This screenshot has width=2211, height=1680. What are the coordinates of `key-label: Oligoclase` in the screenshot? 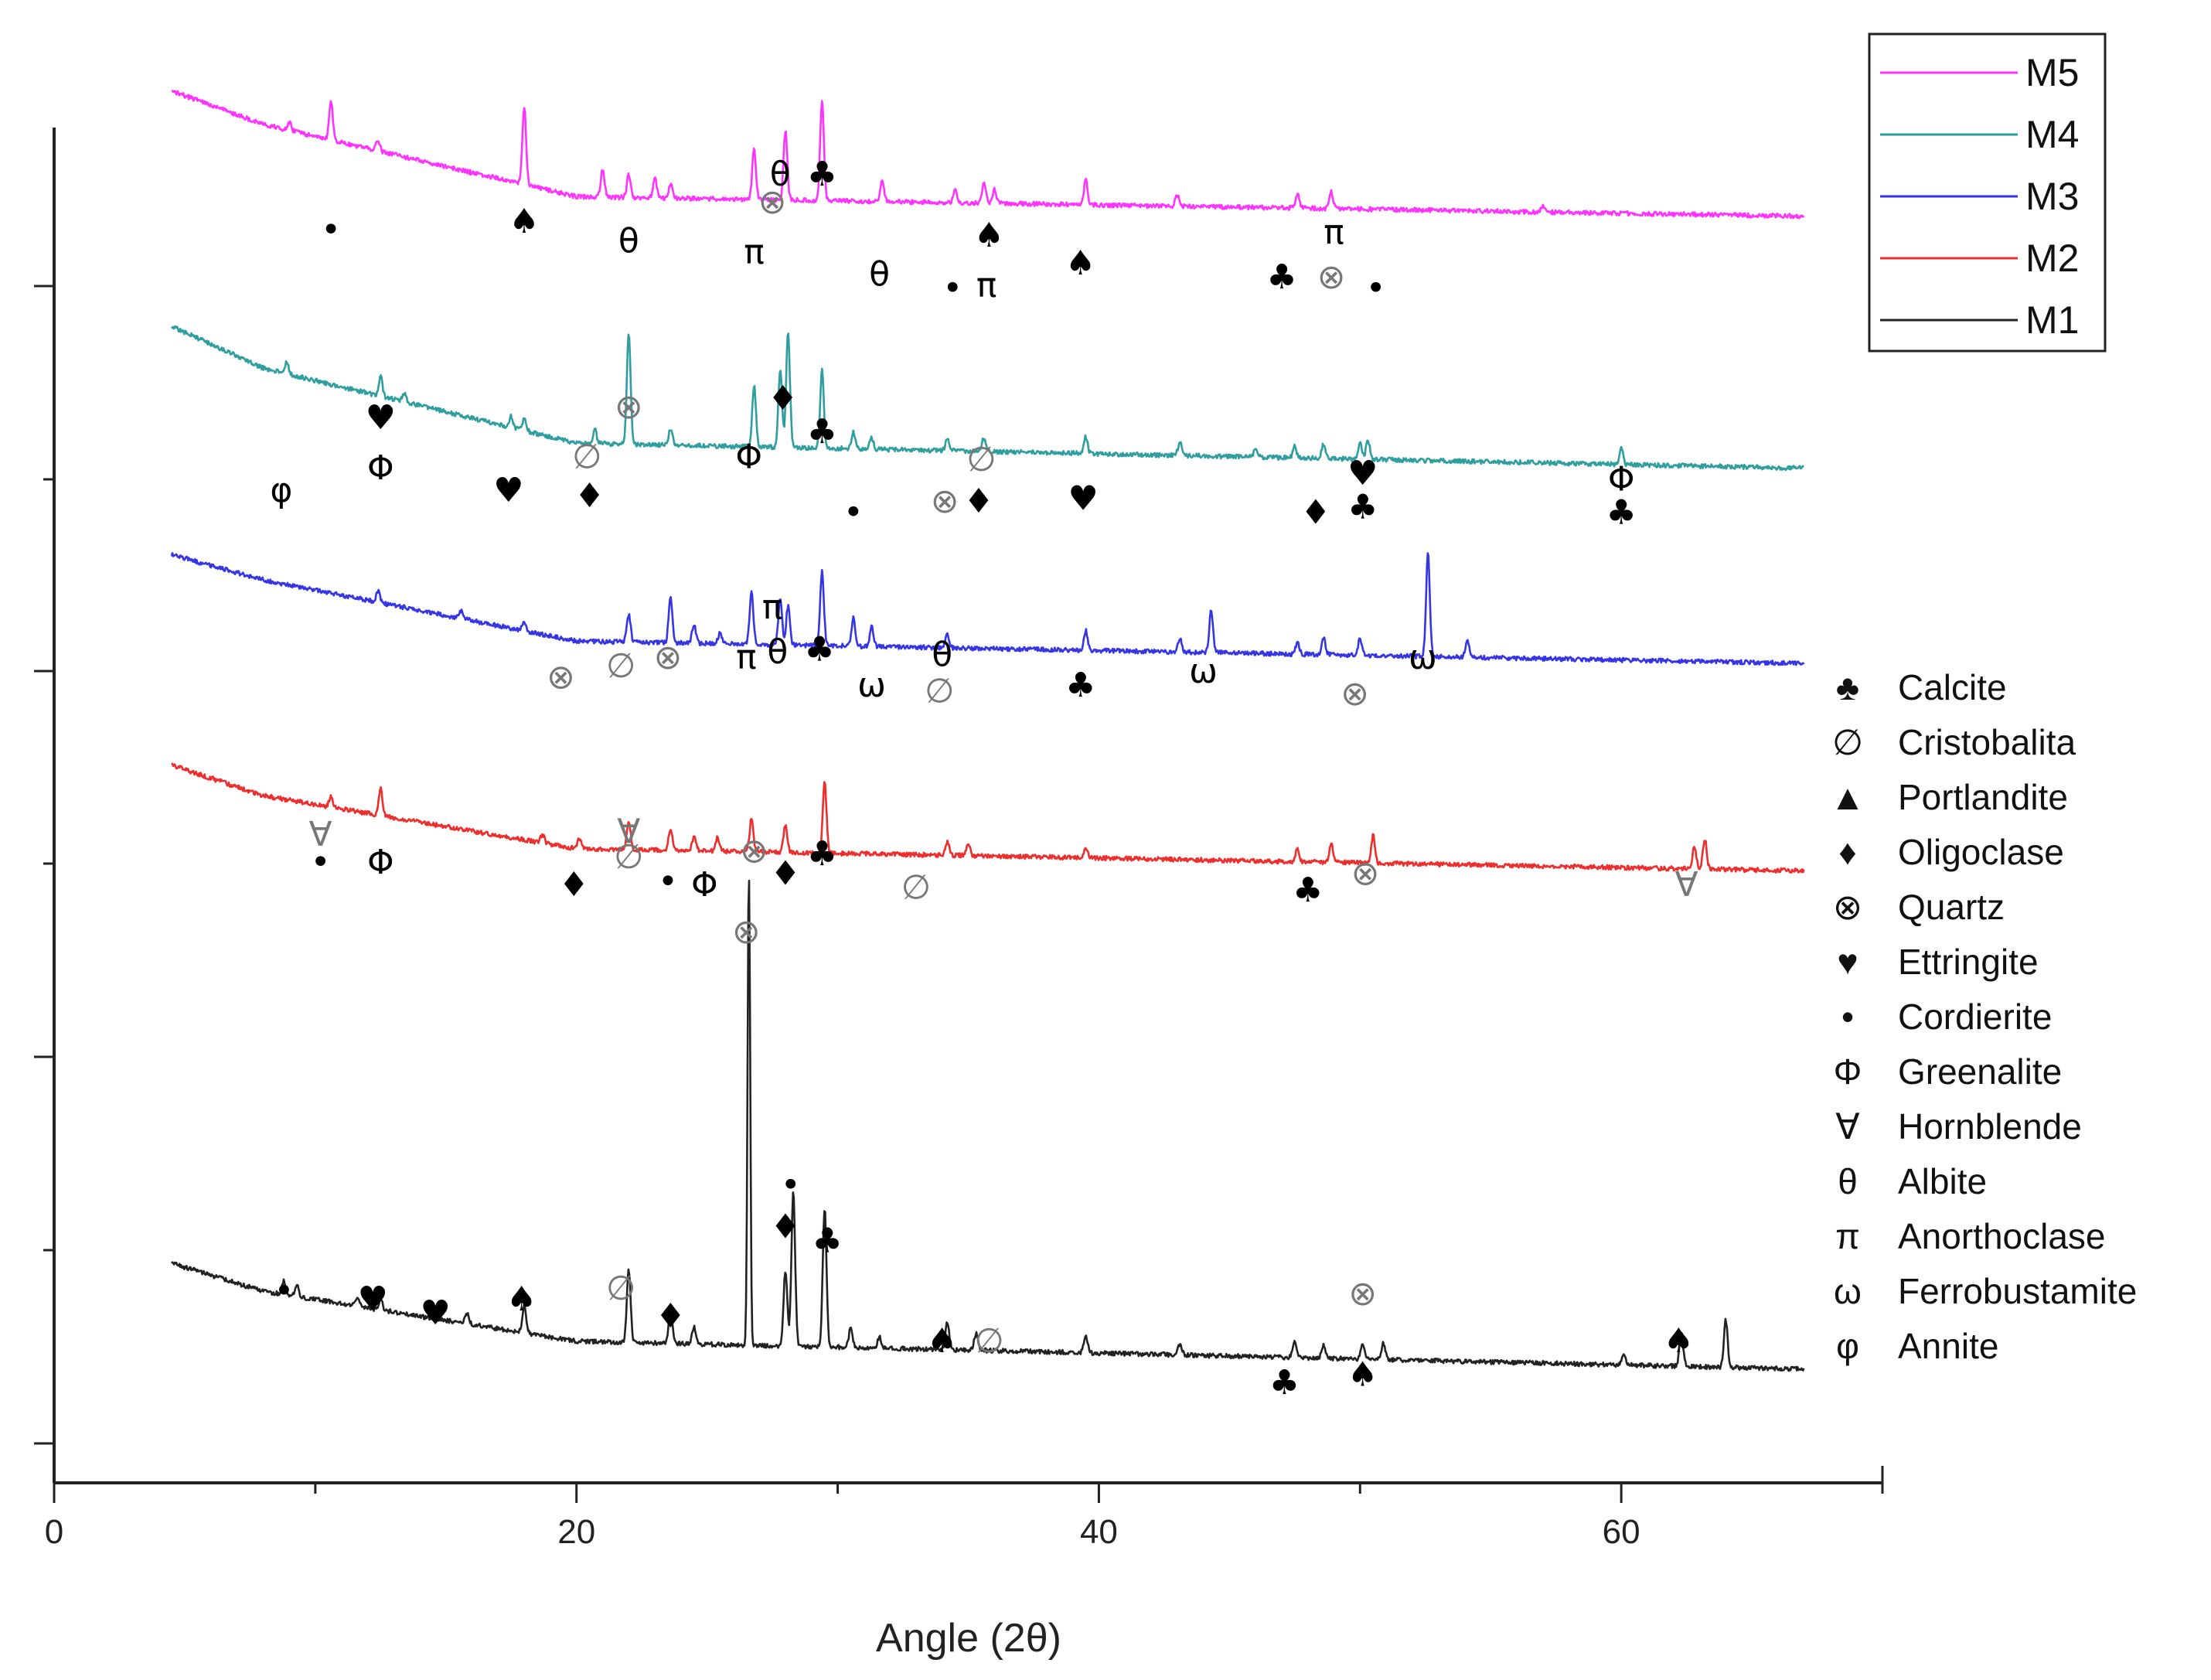 It's located at (1981, 852).